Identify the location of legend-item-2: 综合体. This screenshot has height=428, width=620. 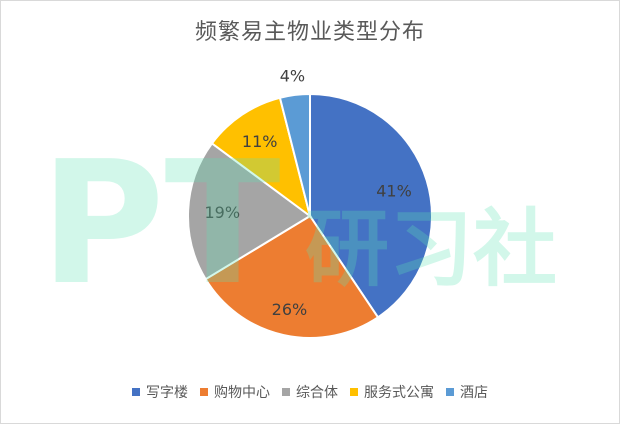
(310, 392).